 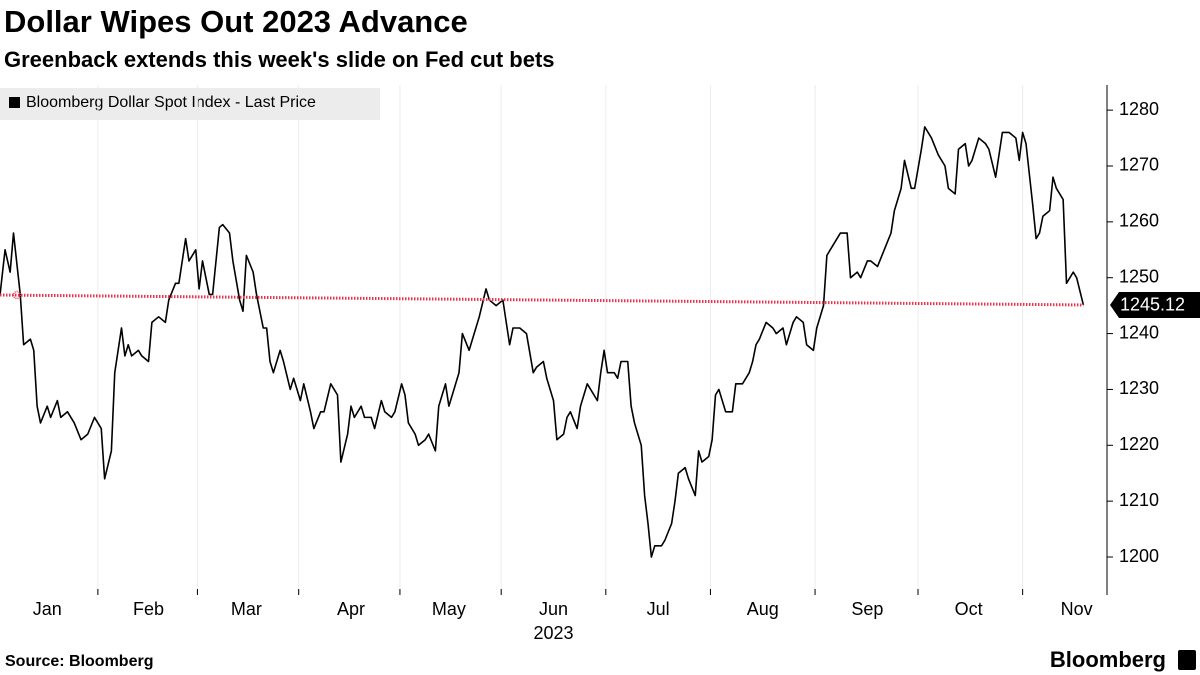 I want to click on y-tick-label: 1220, so click(x=1139, y=444).